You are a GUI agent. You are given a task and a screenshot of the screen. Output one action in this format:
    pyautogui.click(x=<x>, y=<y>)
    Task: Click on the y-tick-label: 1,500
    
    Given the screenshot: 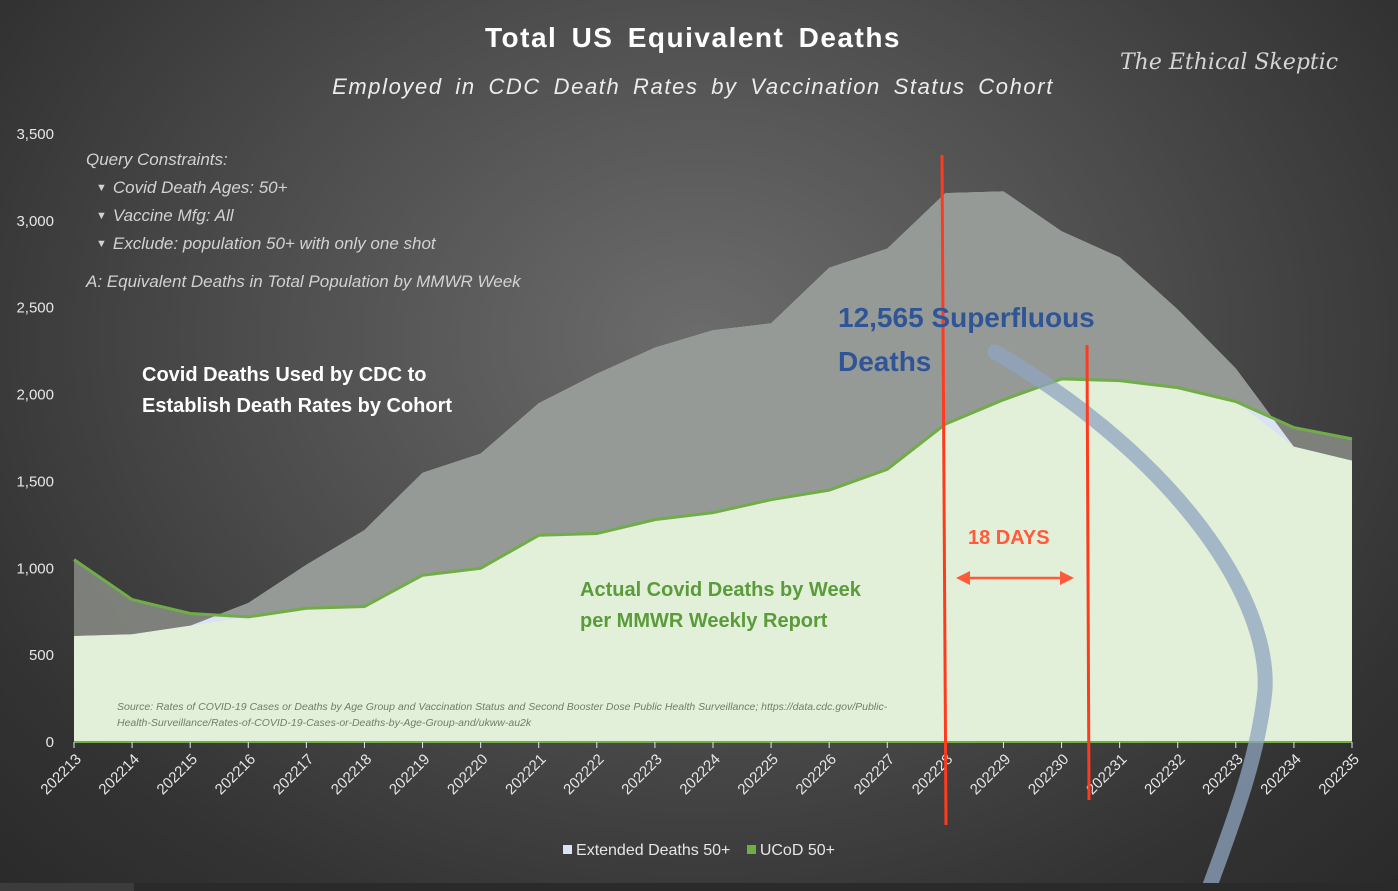 What is the action you would take?
    pyautogui.click(x=35, y=481)
    